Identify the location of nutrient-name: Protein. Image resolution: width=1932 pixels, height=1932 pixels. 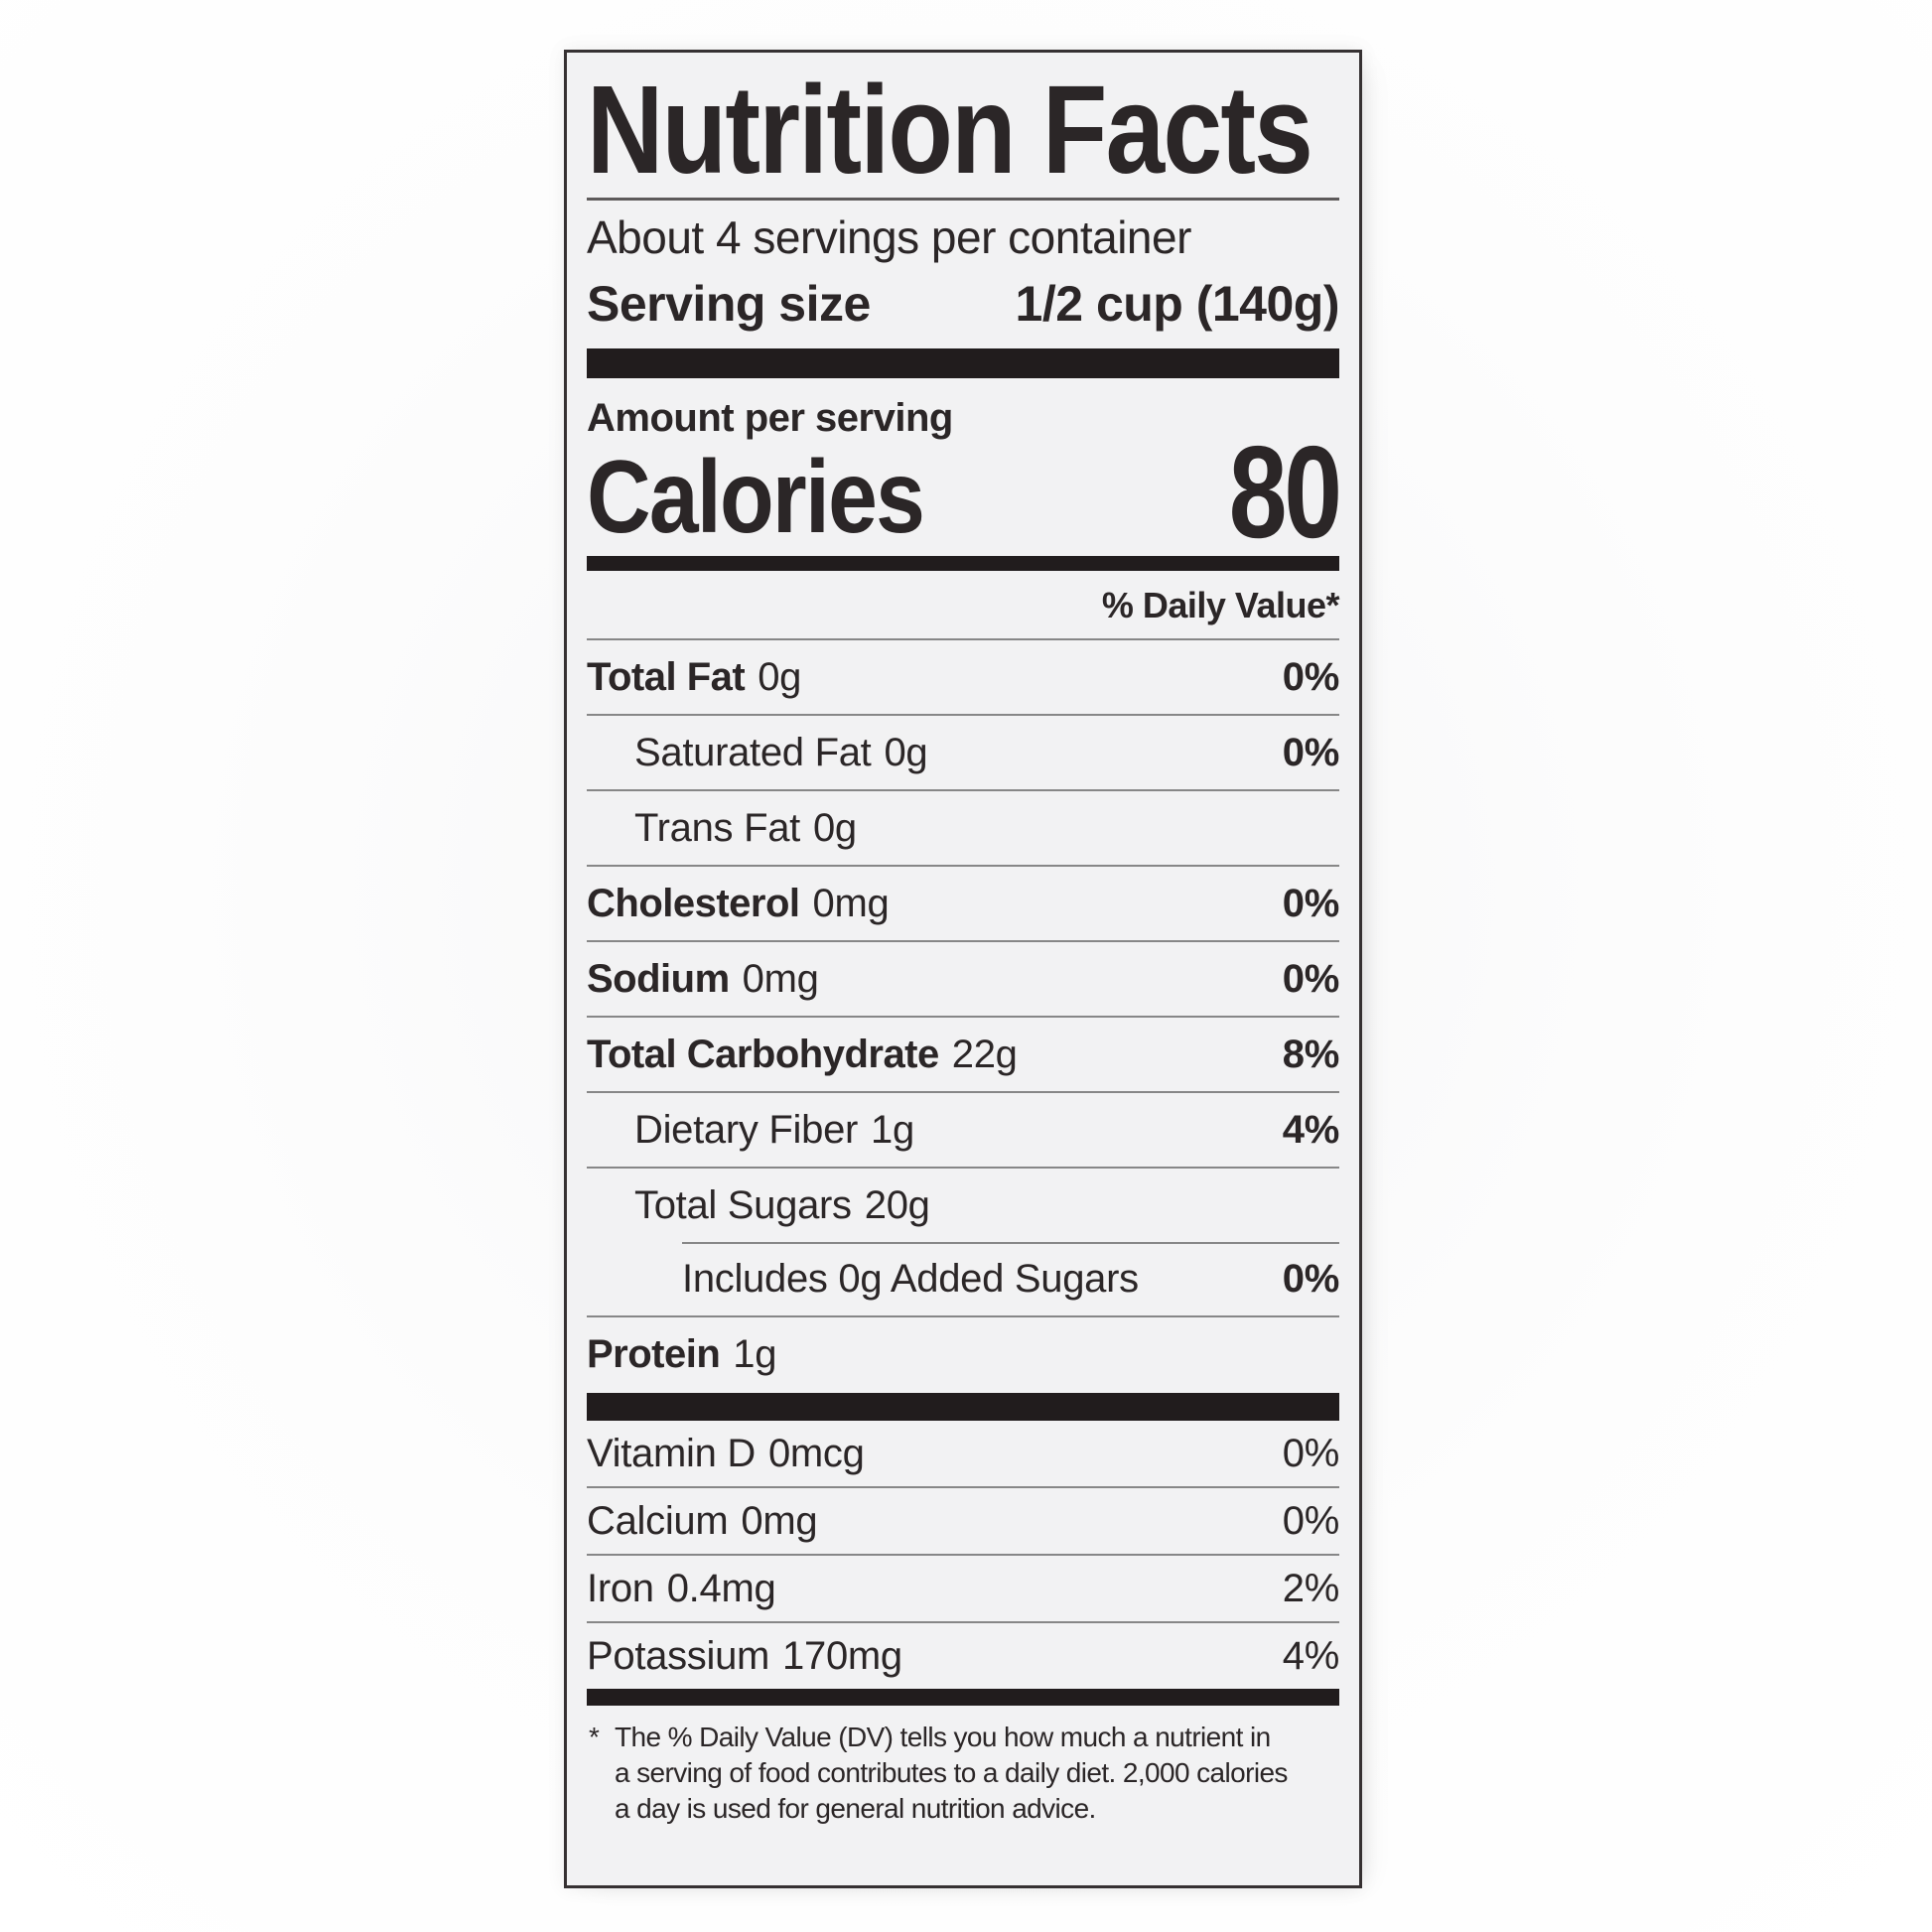
(654, 1355).